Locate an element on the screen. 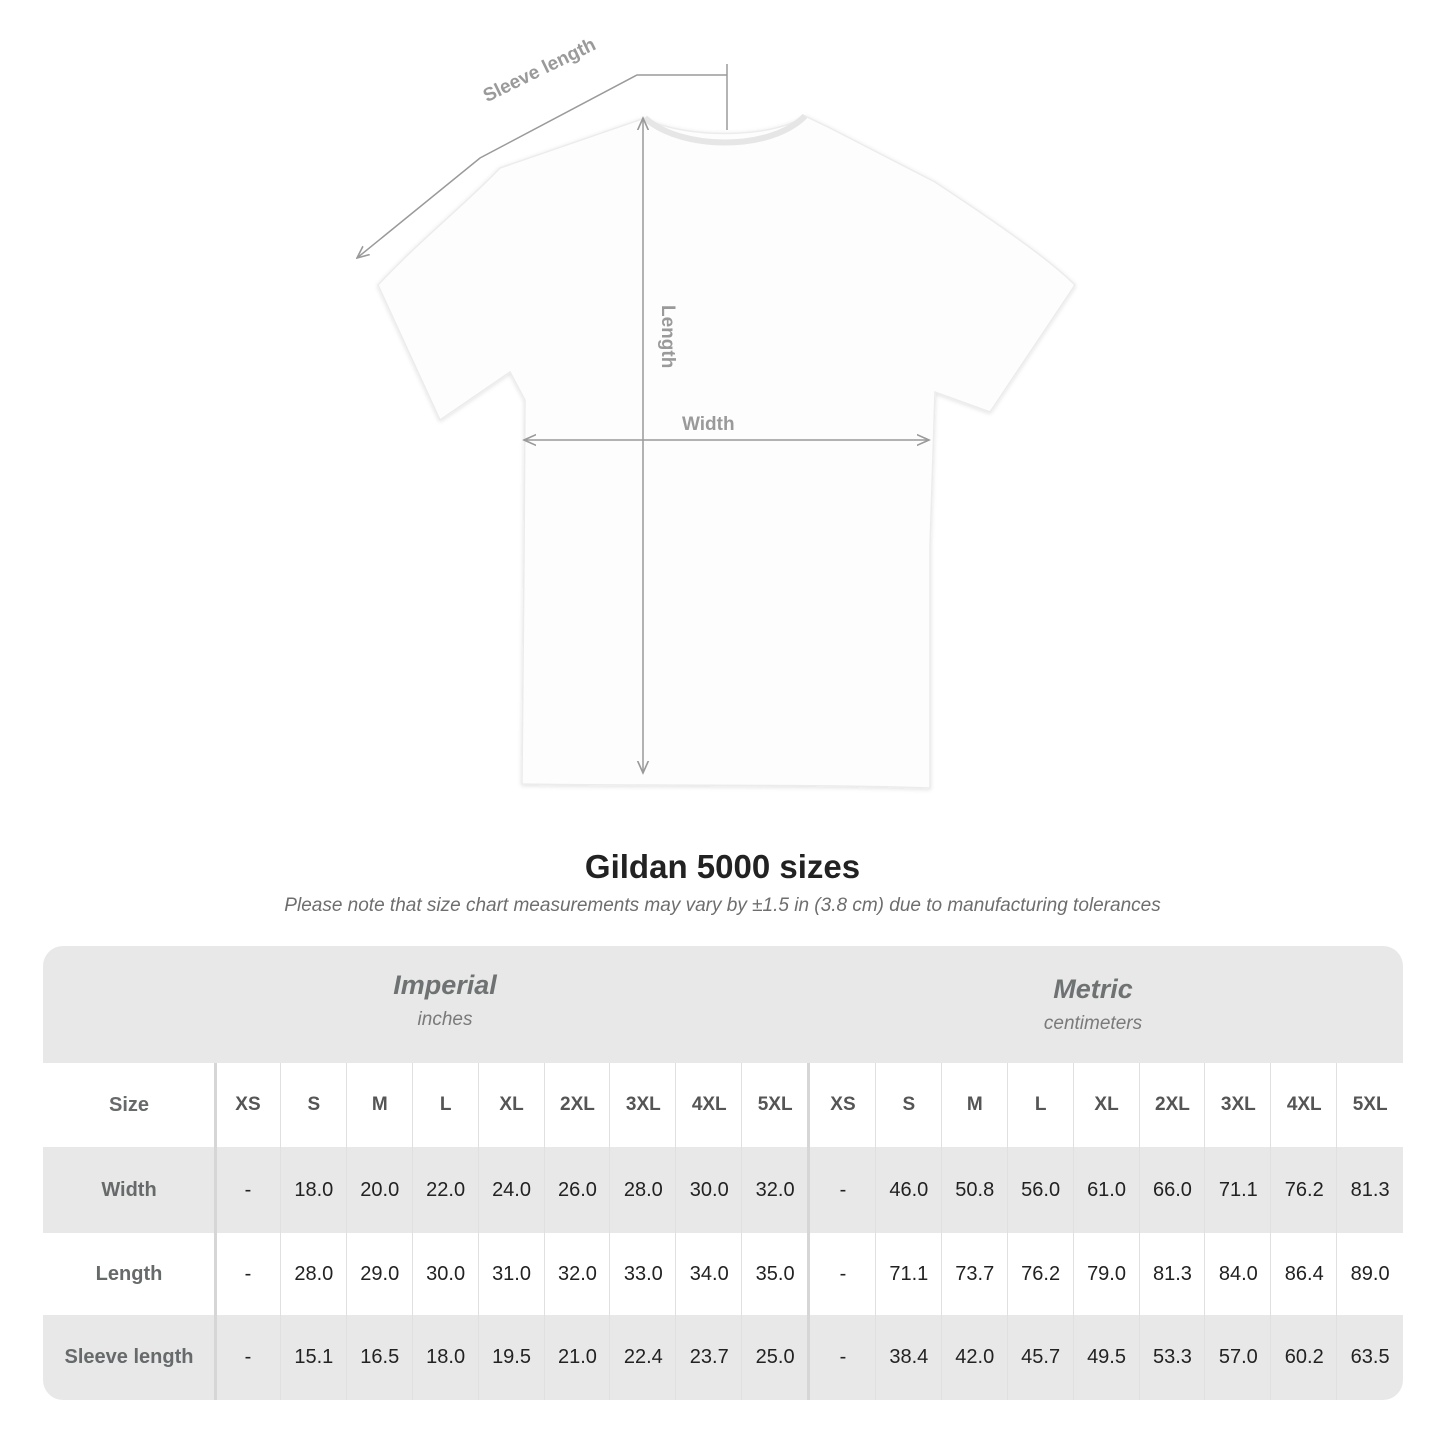 Image resolution: width=1445 pixels, height=1445 pixels. metric-value-cell: 46.0 is located at coordinates (909, 1189).